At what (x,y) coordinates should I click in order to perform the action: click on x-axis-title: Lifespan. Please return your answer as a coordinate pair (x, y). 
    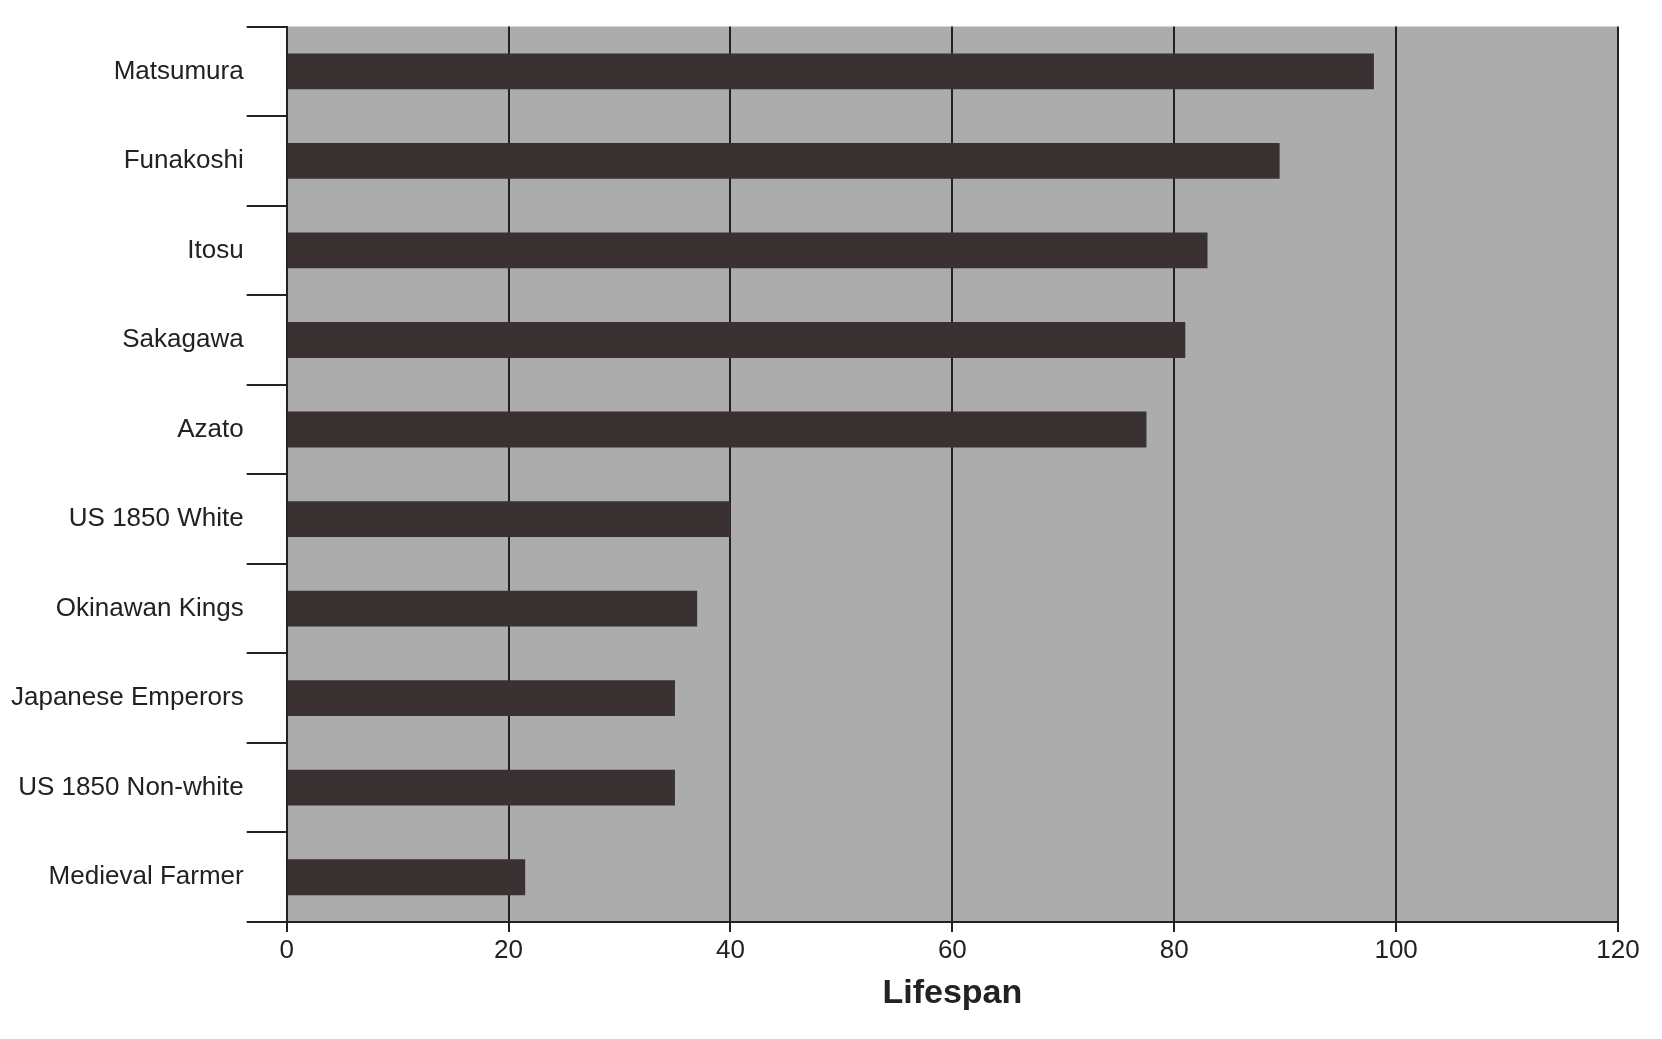
    Looking at the image, I should click on (952, 990).